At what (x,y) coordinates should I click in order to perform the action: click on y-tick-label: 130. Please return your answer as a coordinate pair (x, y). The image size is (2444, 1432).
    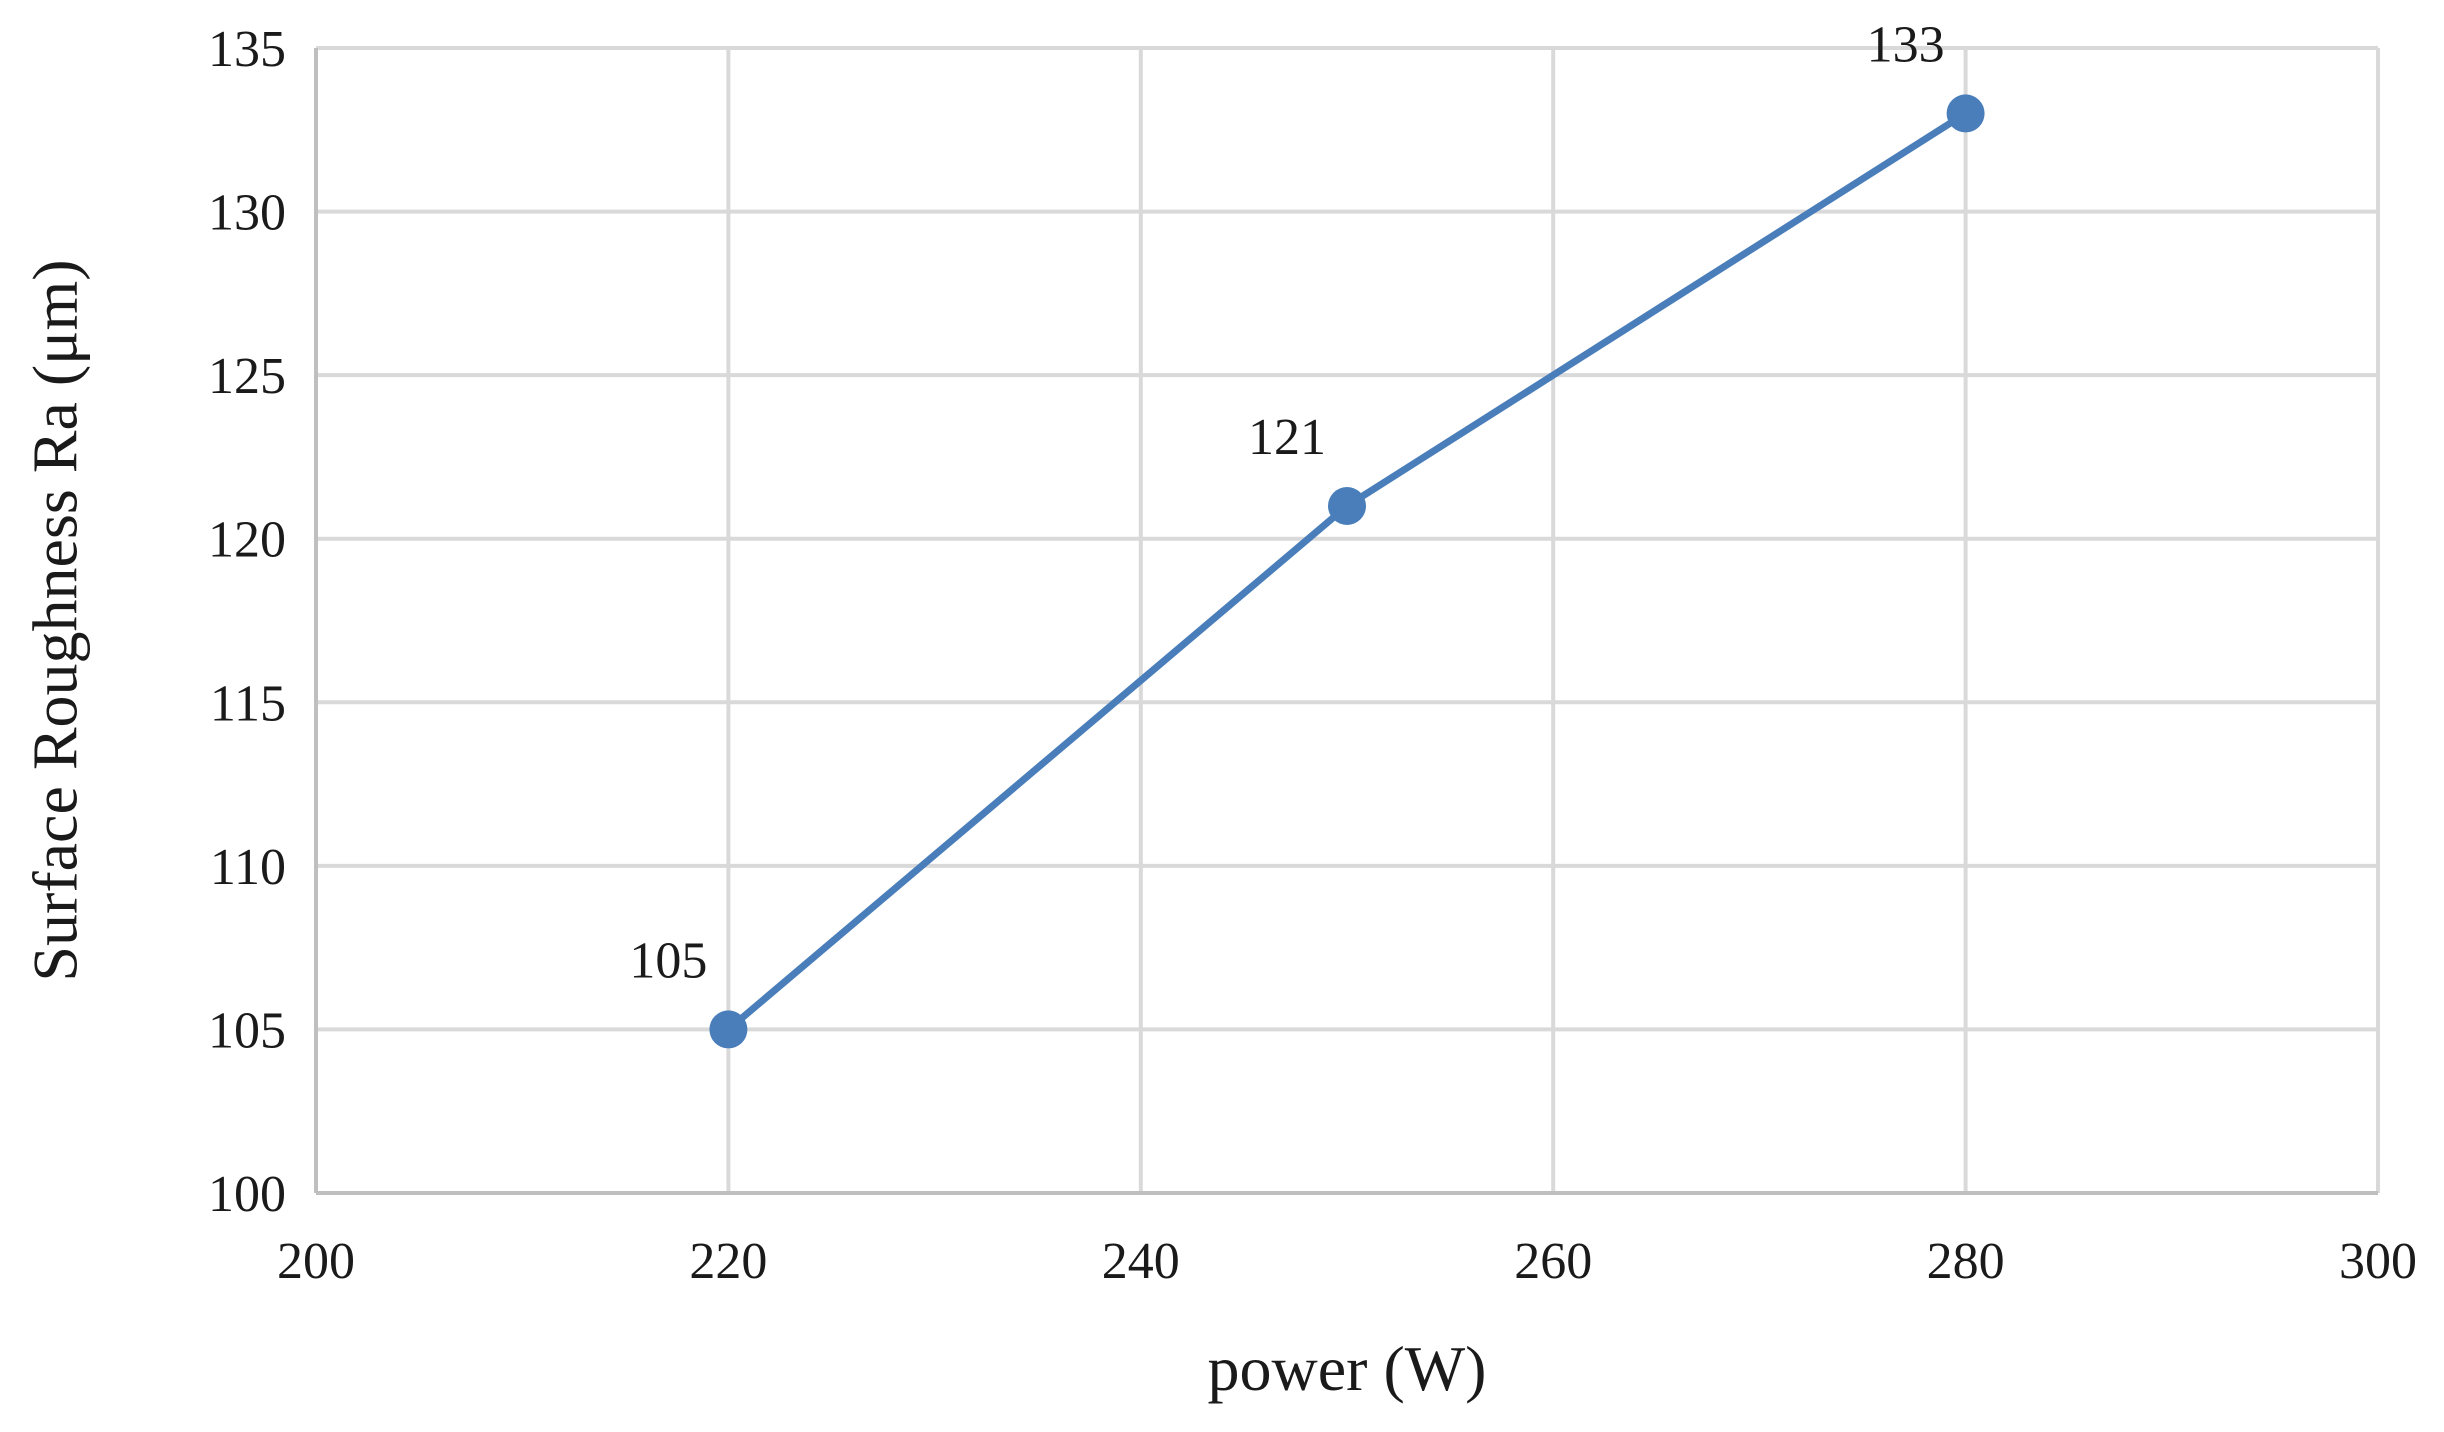
    Looking at the image, I should click on (247, 213).